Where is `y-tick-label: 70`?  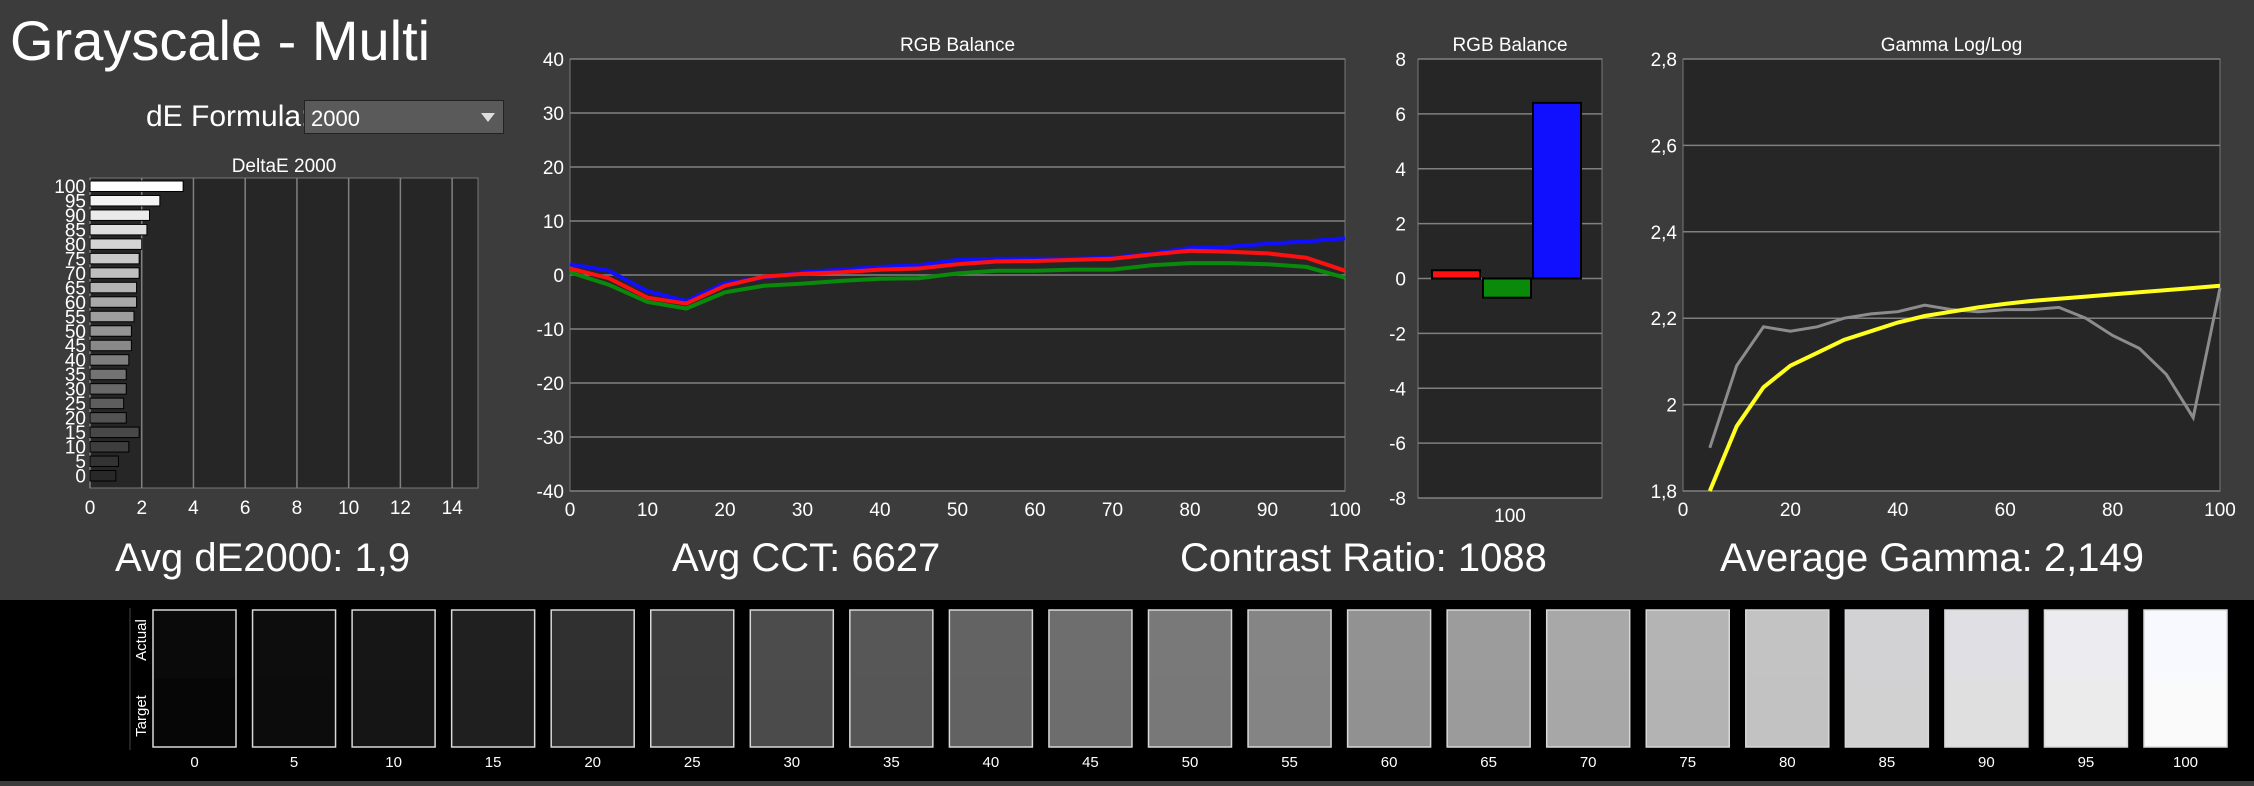
y-tick-label: 70 is located at coordinates (75, 274).